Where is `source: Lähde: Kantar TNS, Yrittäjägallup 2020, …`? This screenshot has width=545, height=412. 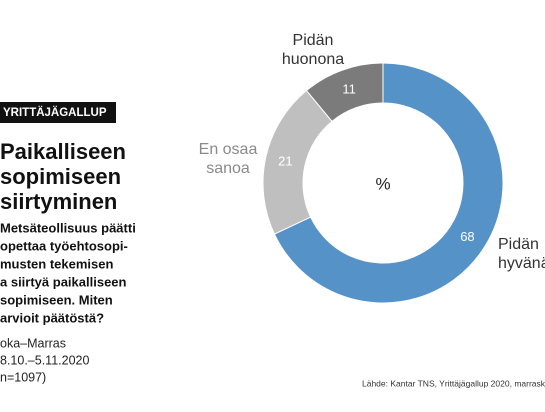
source: Lähde: Kantar TNS, Yrittäjägallup 2020, … is located at coordinates (453, 383).